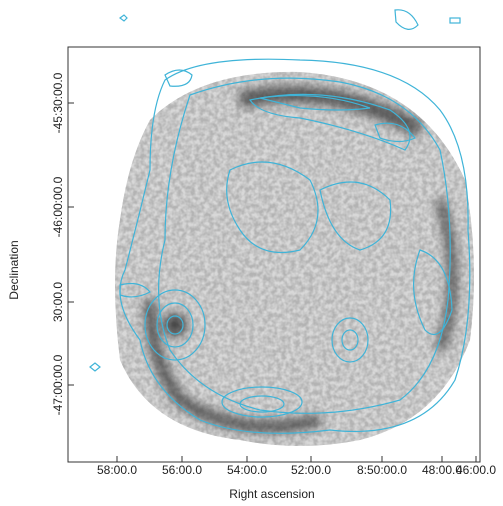 Image resolution: width=503 pixels, height=506 pixels. I want to click on x-axis-label: Right ascension, so click(271, 494).